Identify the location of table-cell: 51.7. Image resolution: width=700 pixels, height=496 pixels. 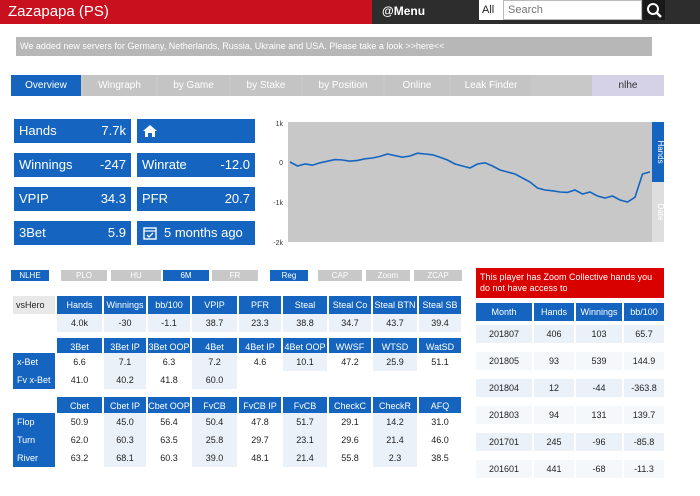
(305, 422).